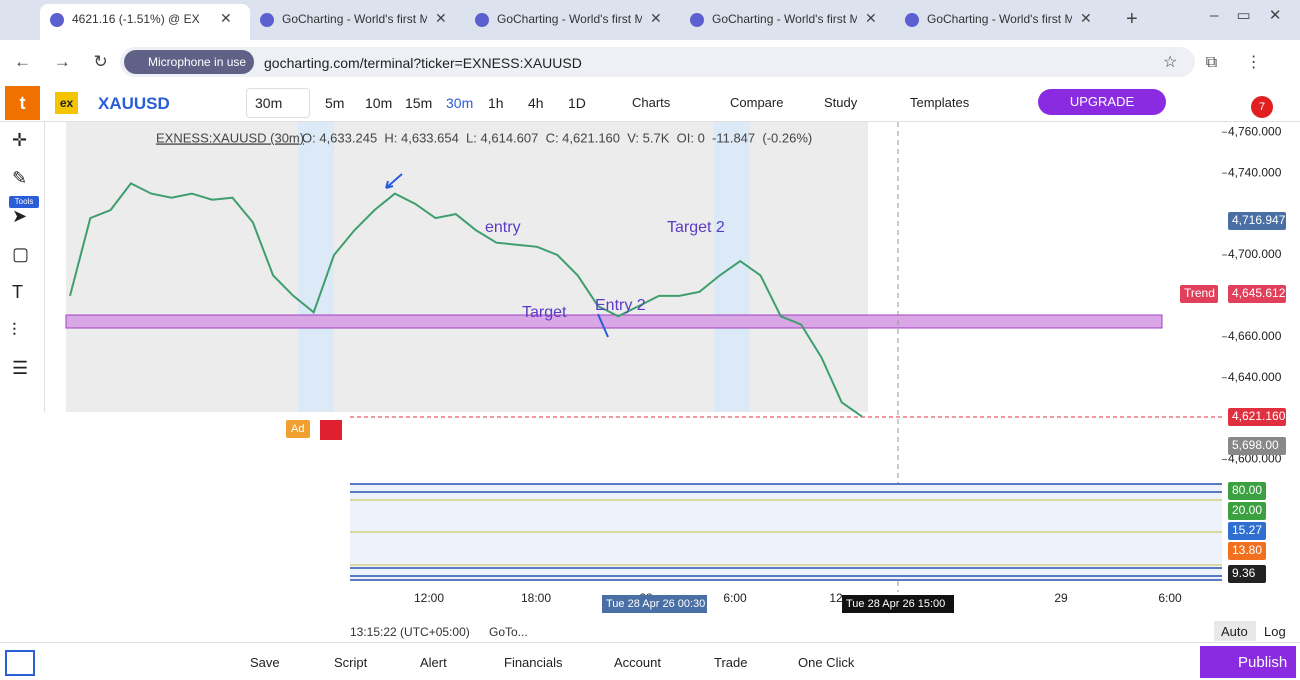 This screenshot has height=680, width=1300. Describe the element at coordinates (1247, 510) in the screenshot. I see `oscillator-label: 20.00` at that location.